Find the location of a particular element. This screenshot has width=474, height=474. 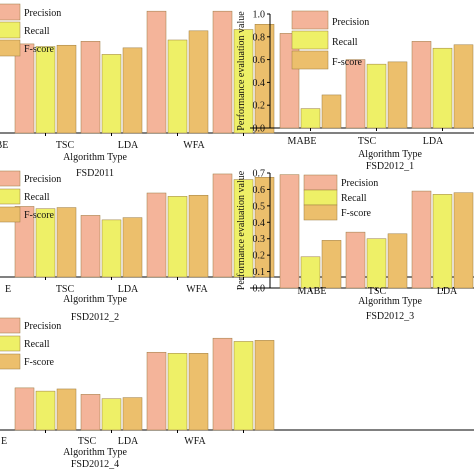

y-axis-label: Performance evaluation value is located at coordinates (241, 71).